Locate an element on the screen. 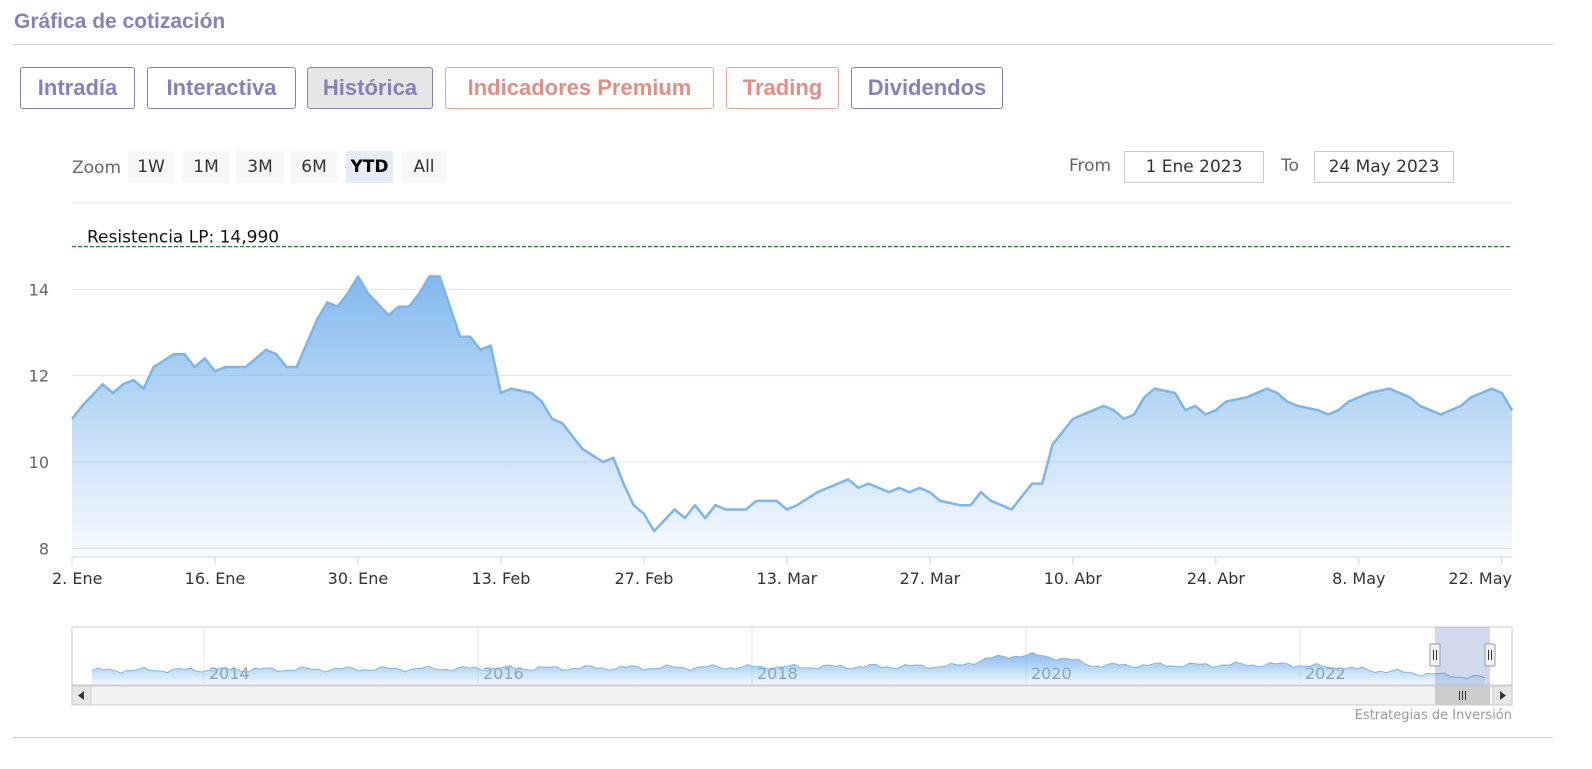  zoom-label: Zoom is located at coordinates (97, 168).